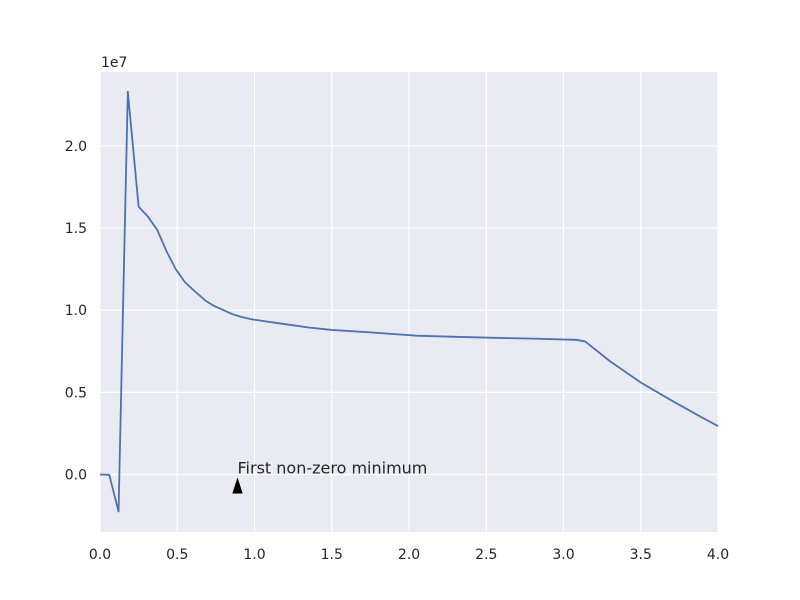 The image size is (800, 600). Describe the element at coordinates (114, 63) in the screenshot. I see `y-offset-label: 1e7` at that location.